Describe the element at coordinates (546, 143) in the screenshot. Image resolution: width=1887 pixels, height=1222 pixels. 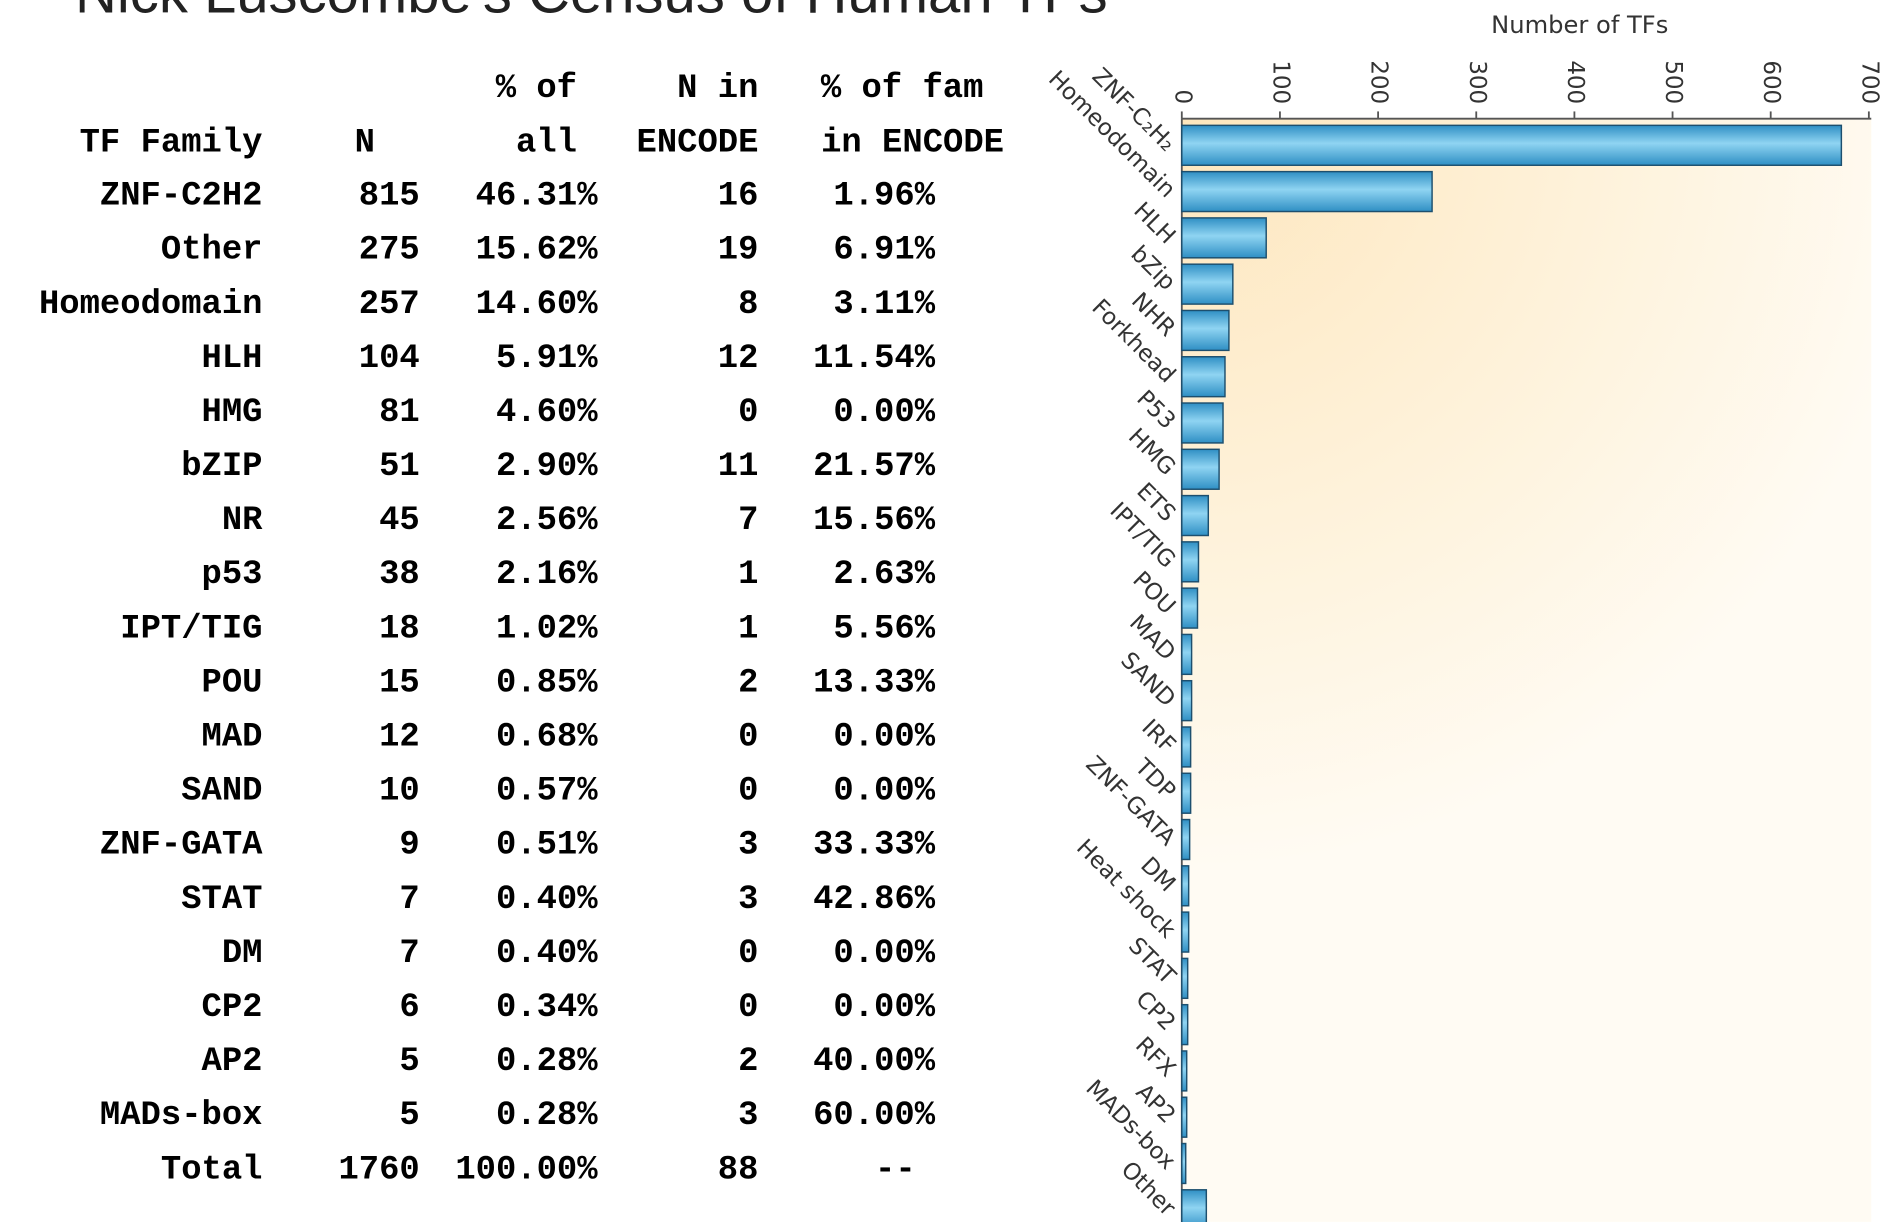
I see `table-header: all` at that location.